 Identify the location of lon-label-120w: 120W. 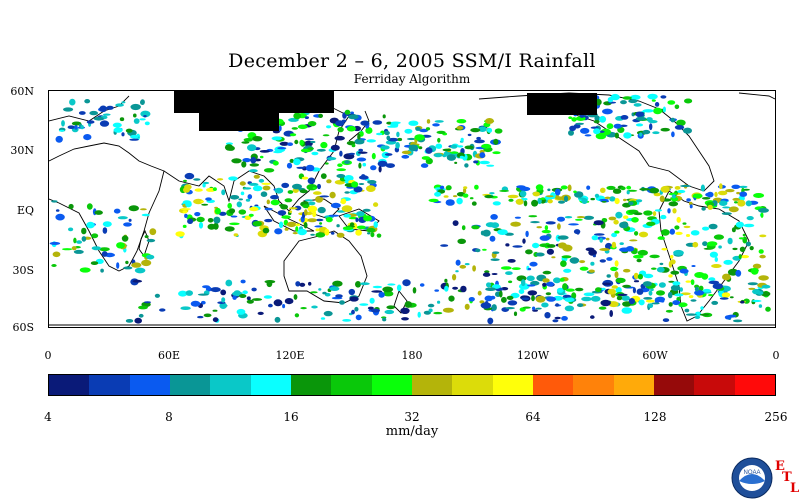
(533, 355).